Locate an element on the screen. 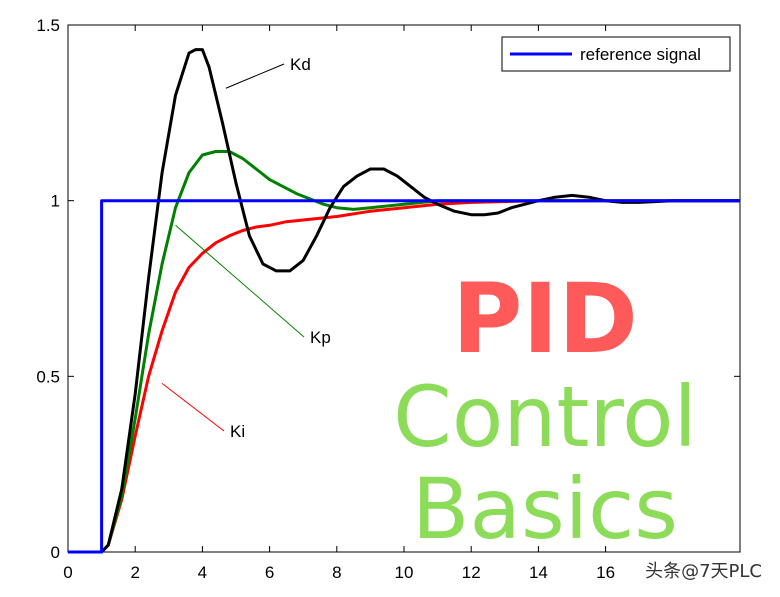 The image size is (780, 597). x-tick-label: 6 is located at coordinates (269, 572).